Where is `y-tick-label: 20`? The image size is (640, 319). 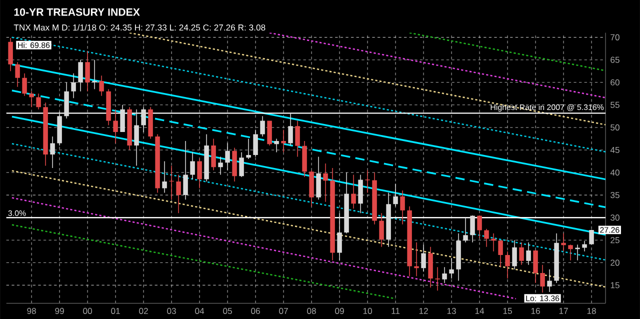
y-tick-label: 20 is located at coordinates (615, 263).